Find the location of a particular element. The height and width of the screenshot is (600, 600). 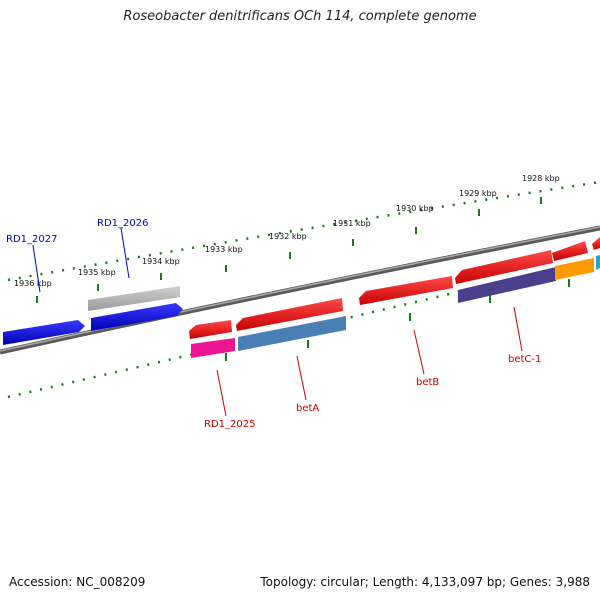

tick-label-1934: 1934 kbp is located at coordinates (161, 261).